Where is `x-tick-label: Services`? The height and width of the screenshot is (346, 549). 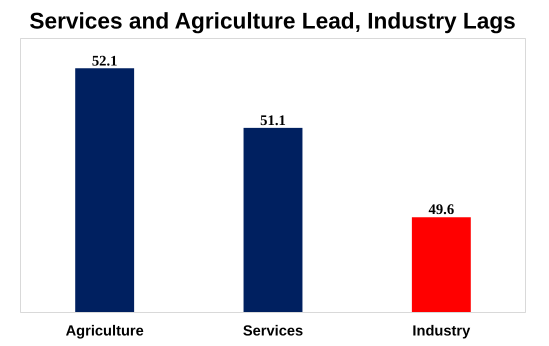
x-tick-label: Services is located at coordinates (273, 332).